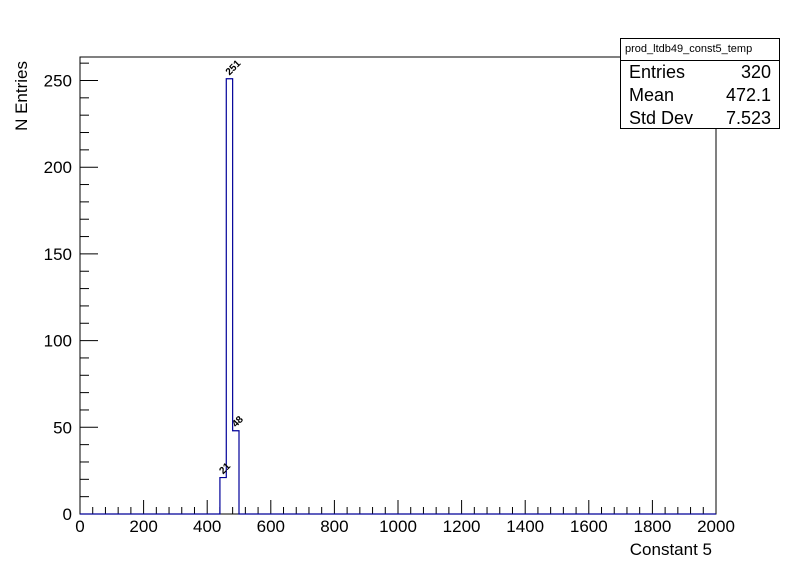  I want to click on x-tick-label: 200, so click(143, 526).